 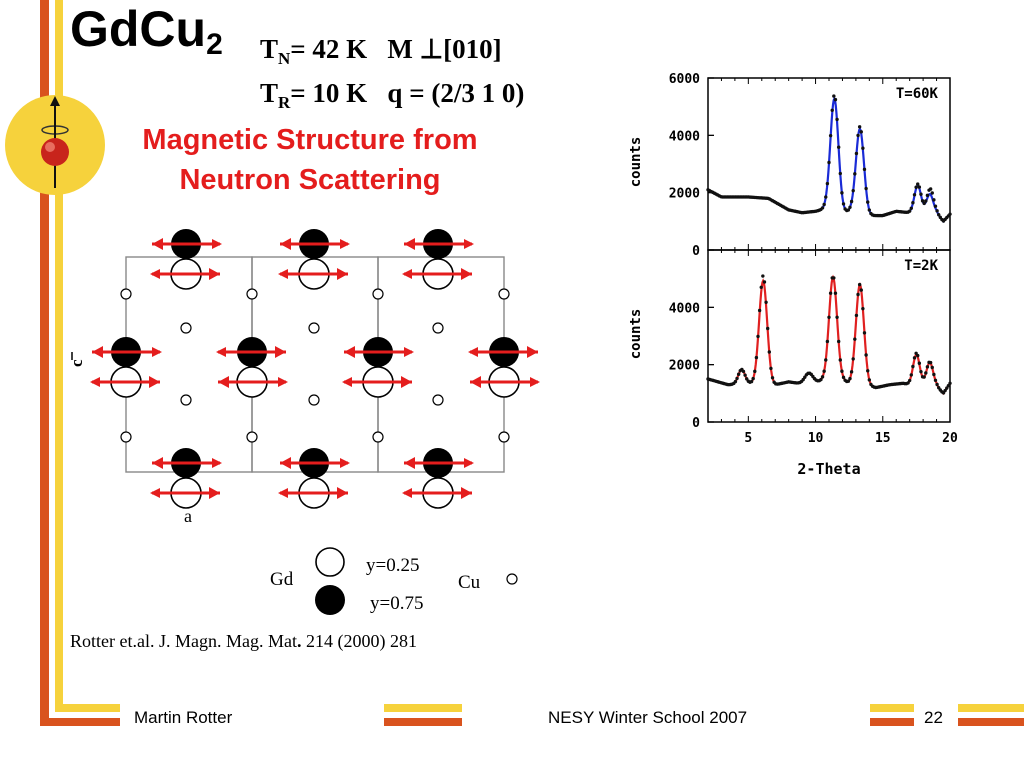 What do you see at coordinates (154, 382) in the screenshot?
I see `moment-arrow-open-3-head` at bounding box center [154, 382].